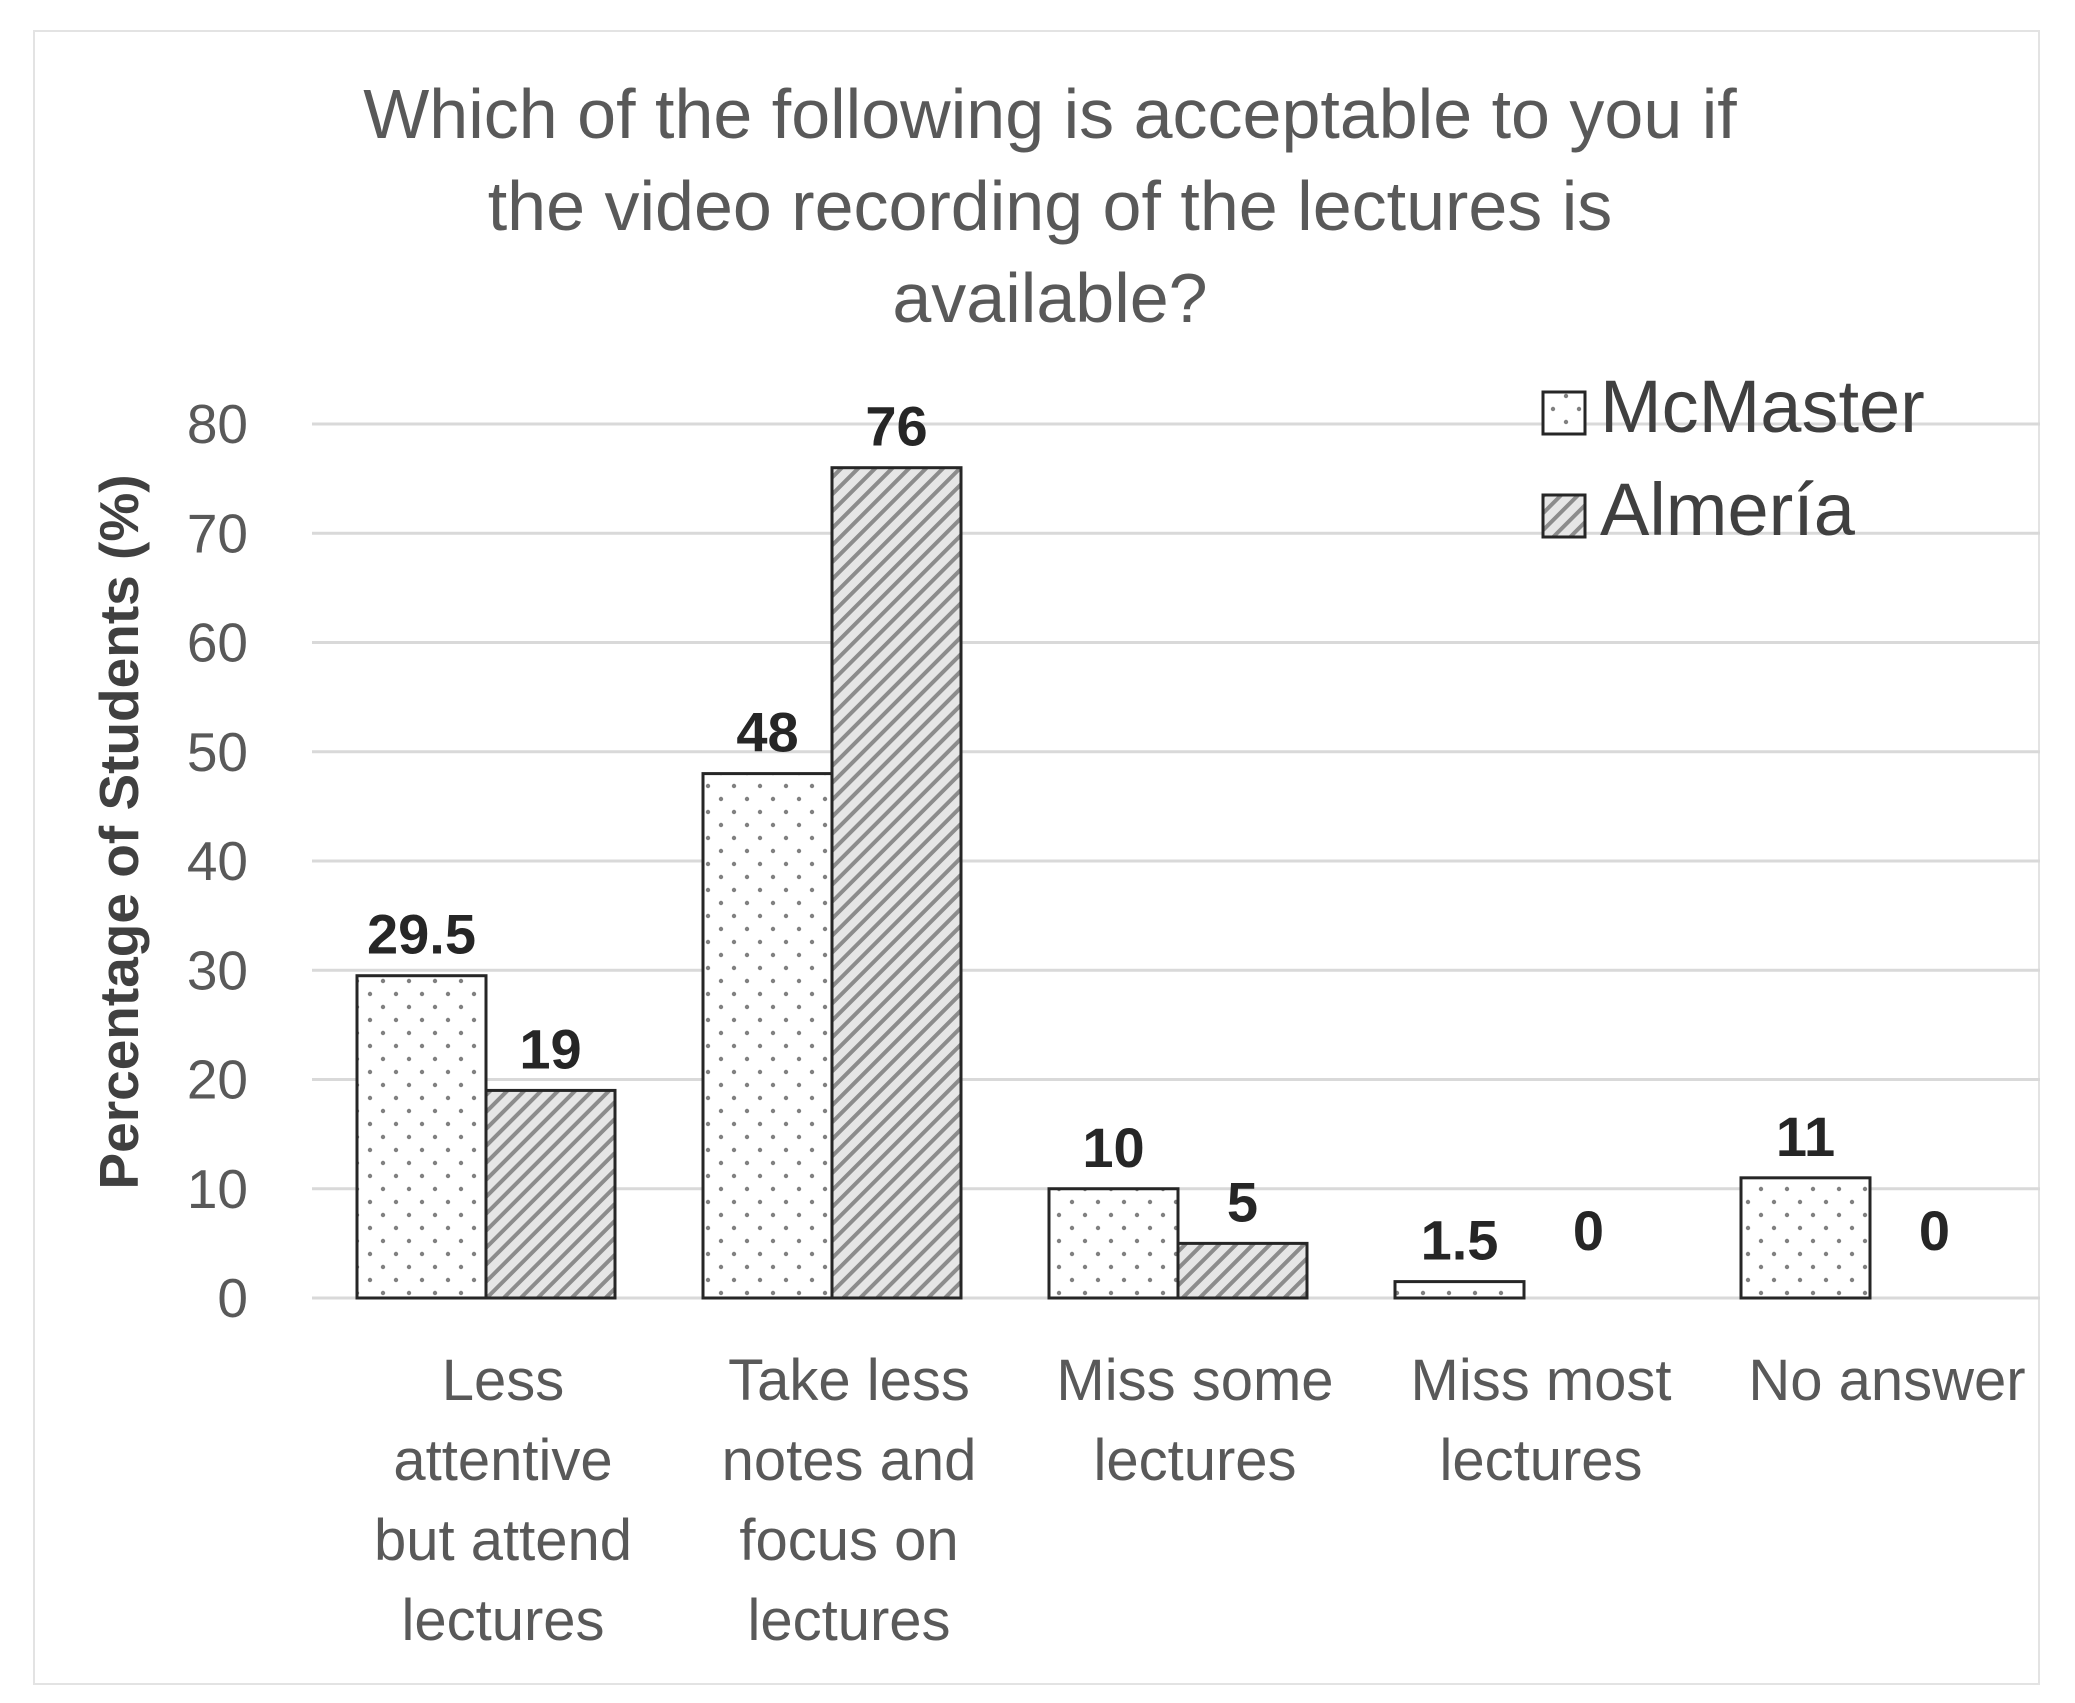 This screenshot has height=1703, width=2075. Describe the element at coordinates (896, 426) in the screenshot. I see `data-label: 76` at that location.